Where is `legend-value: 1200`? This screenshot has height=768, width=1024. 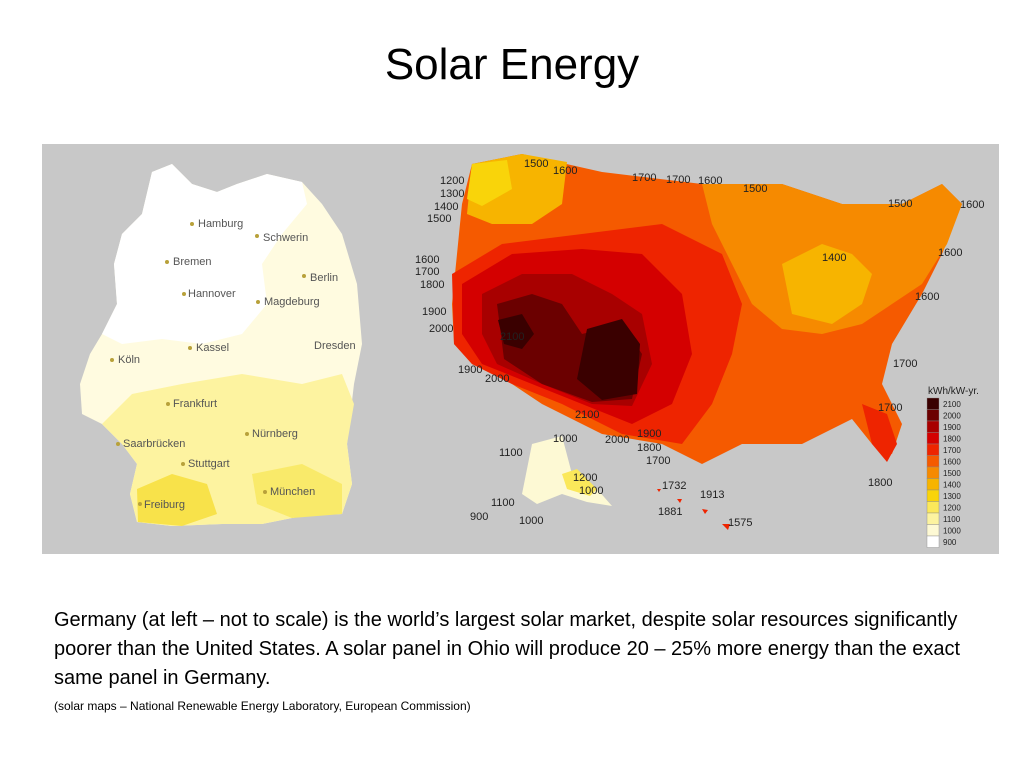
legend-value: 1200 is located at coordinates (952, 508).